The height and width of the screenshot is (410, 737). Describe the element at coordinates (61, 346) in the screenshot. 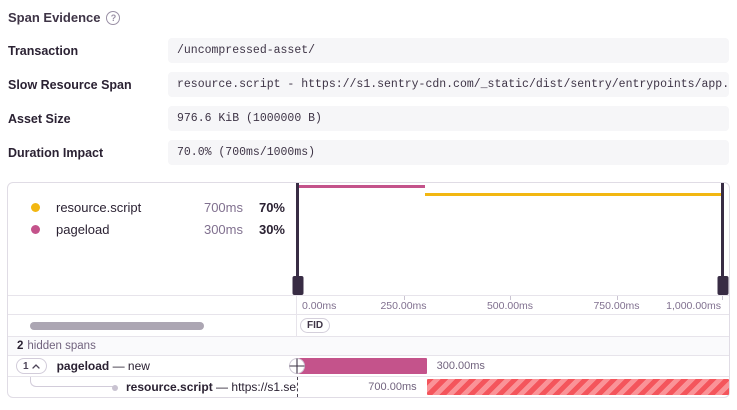

I see `hidden-spans-label: hidden spans` at that location.